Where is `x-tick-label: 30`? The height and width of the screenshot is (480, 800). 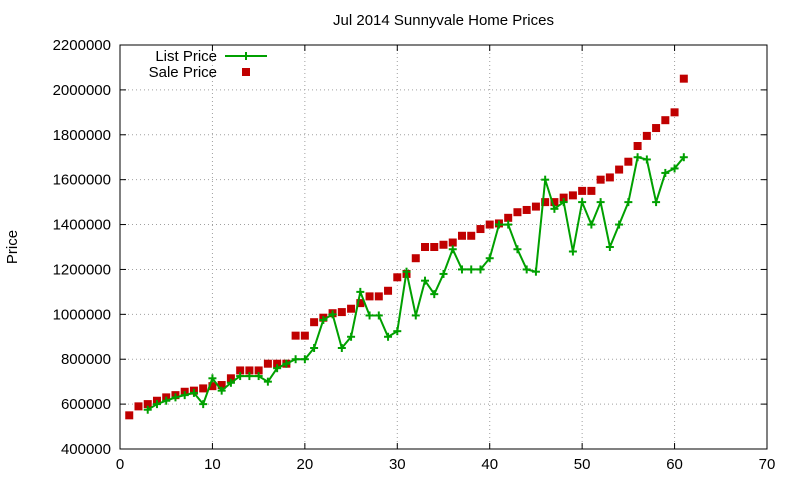 x-tick-label: 30 is located at coordinates (397, 464).